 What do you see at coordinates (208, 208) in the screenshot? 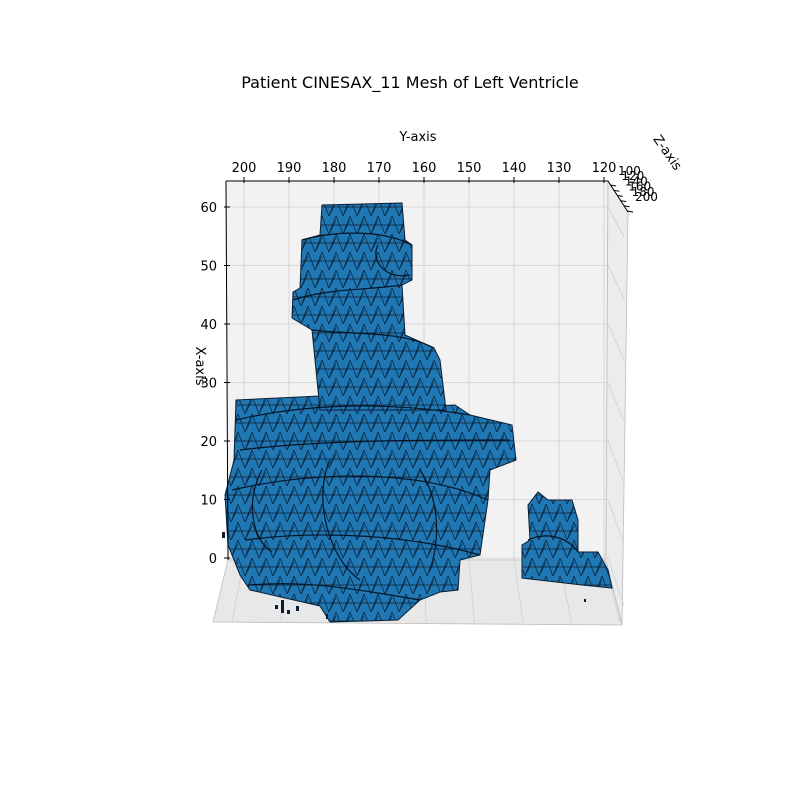
I see `x-tick-label: 60` at bounding box center [208, 208].